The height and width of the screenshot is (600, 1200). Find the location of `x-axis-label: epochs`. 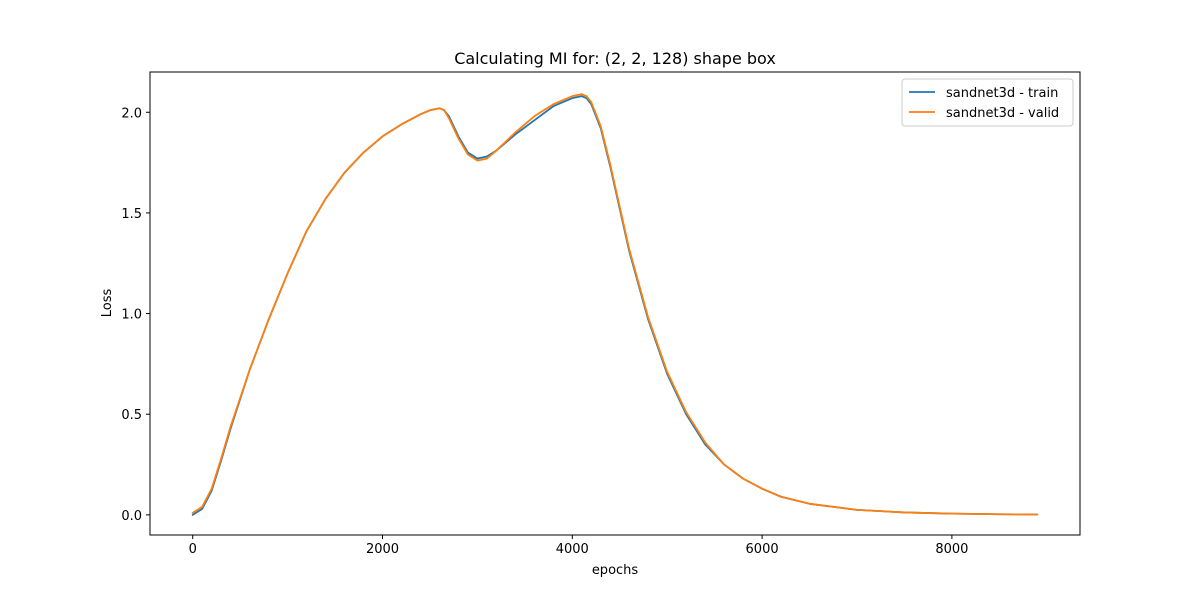

x-axis-label: epochs is located at coordinates (615, 570).